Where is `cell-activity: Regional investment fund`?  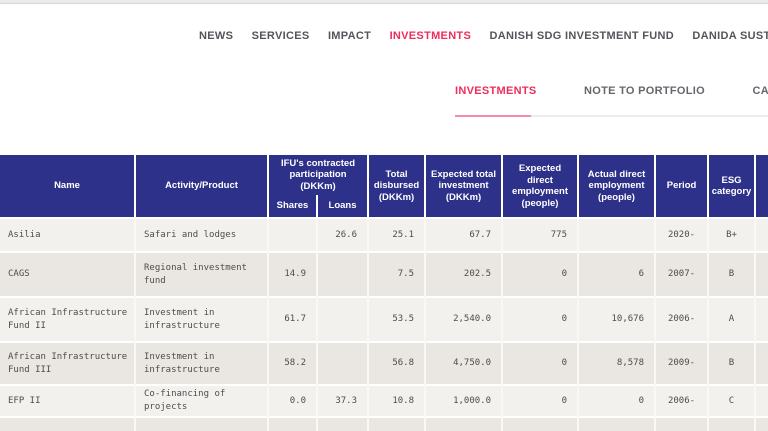
cell-activity: Regional investment fund is located at coordinates (202, 274).